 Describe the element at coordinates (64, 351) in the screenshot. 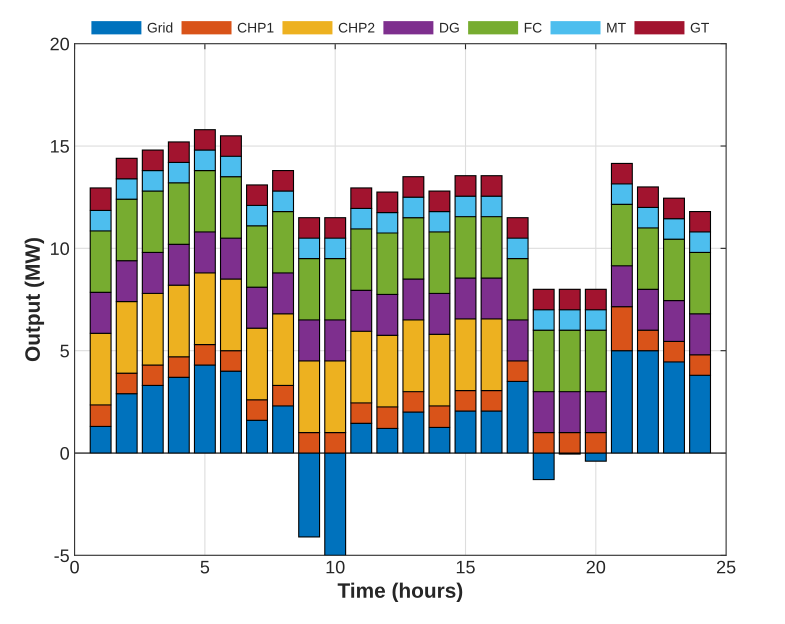

I see `y-tick-label: 5` at that location.